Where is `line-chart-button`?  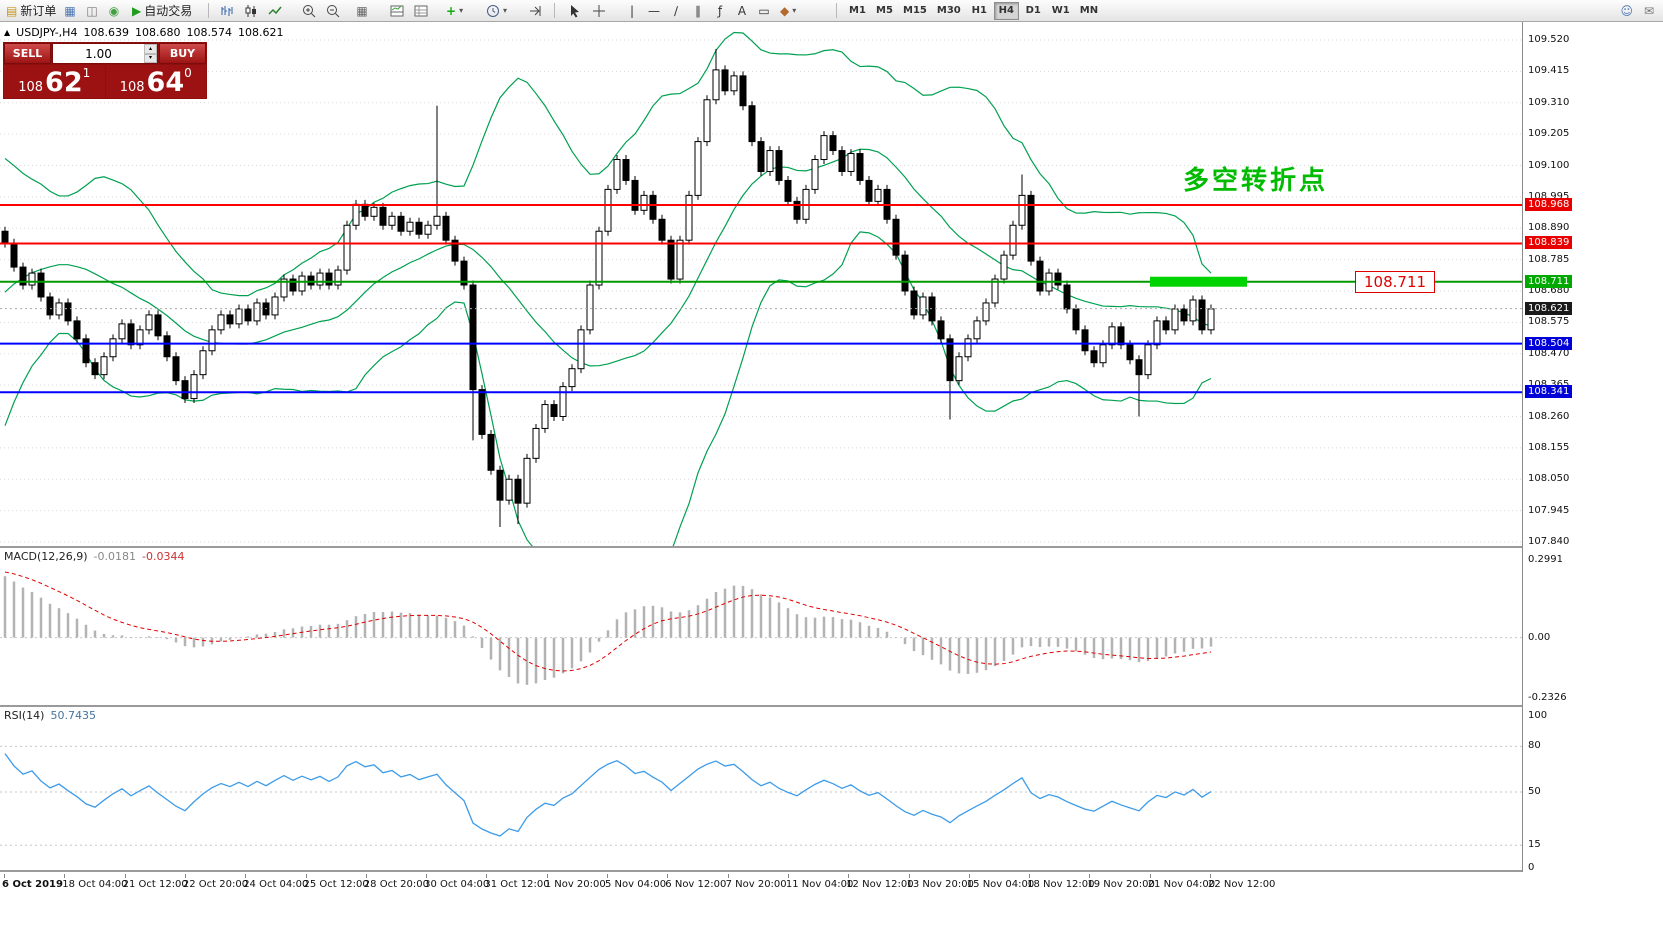
line-chart-button is located at coordinates (275, 10).